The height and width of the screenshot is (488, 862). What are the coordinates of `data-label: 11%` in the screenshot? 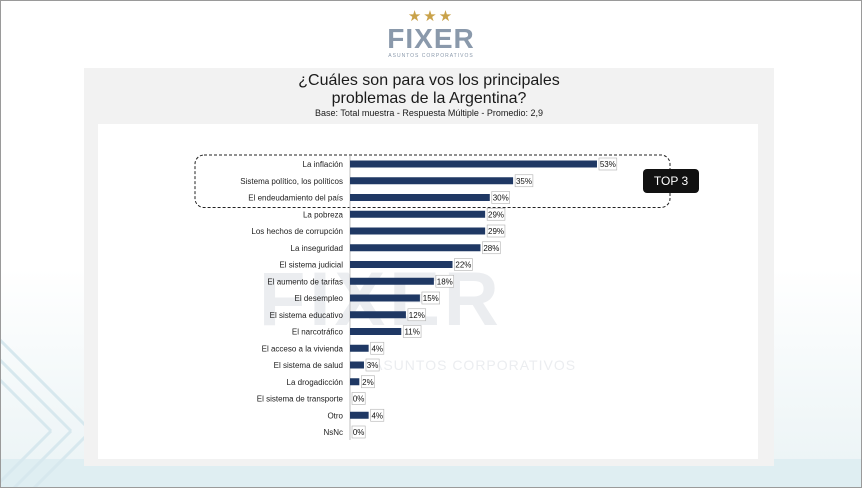 It's located at (411, 332).